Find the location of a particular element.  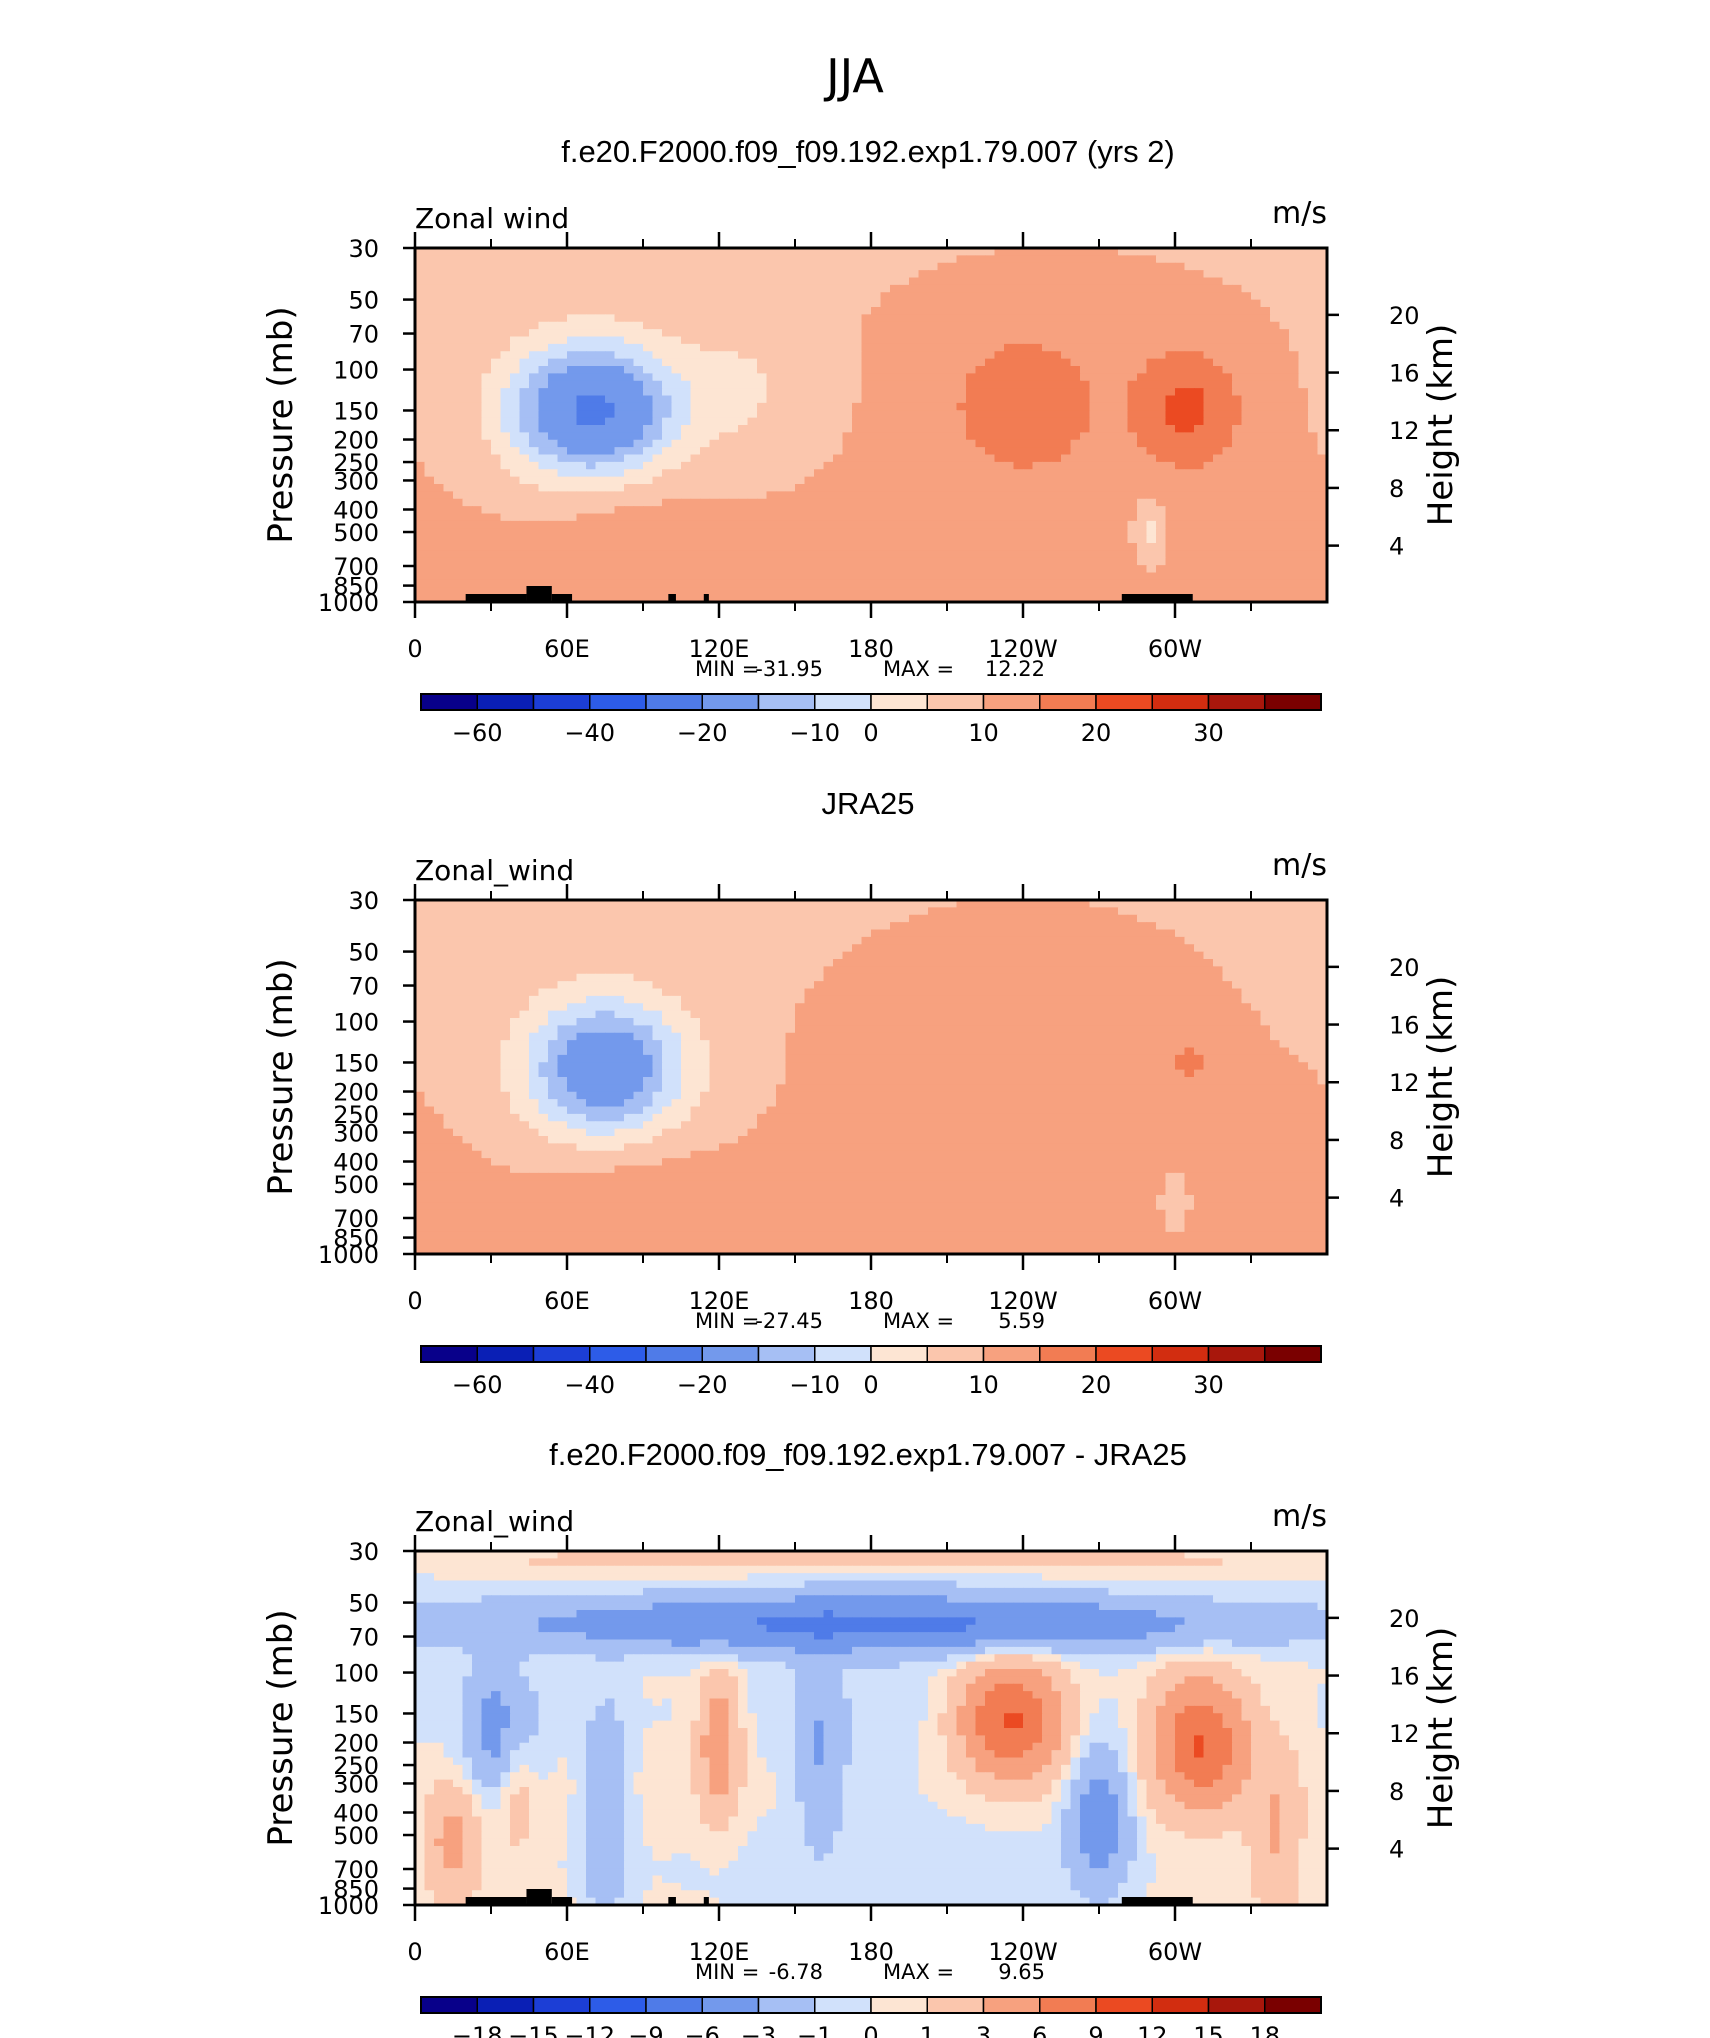

height-tick-label: 8 is located at coordinates (1396, 489).